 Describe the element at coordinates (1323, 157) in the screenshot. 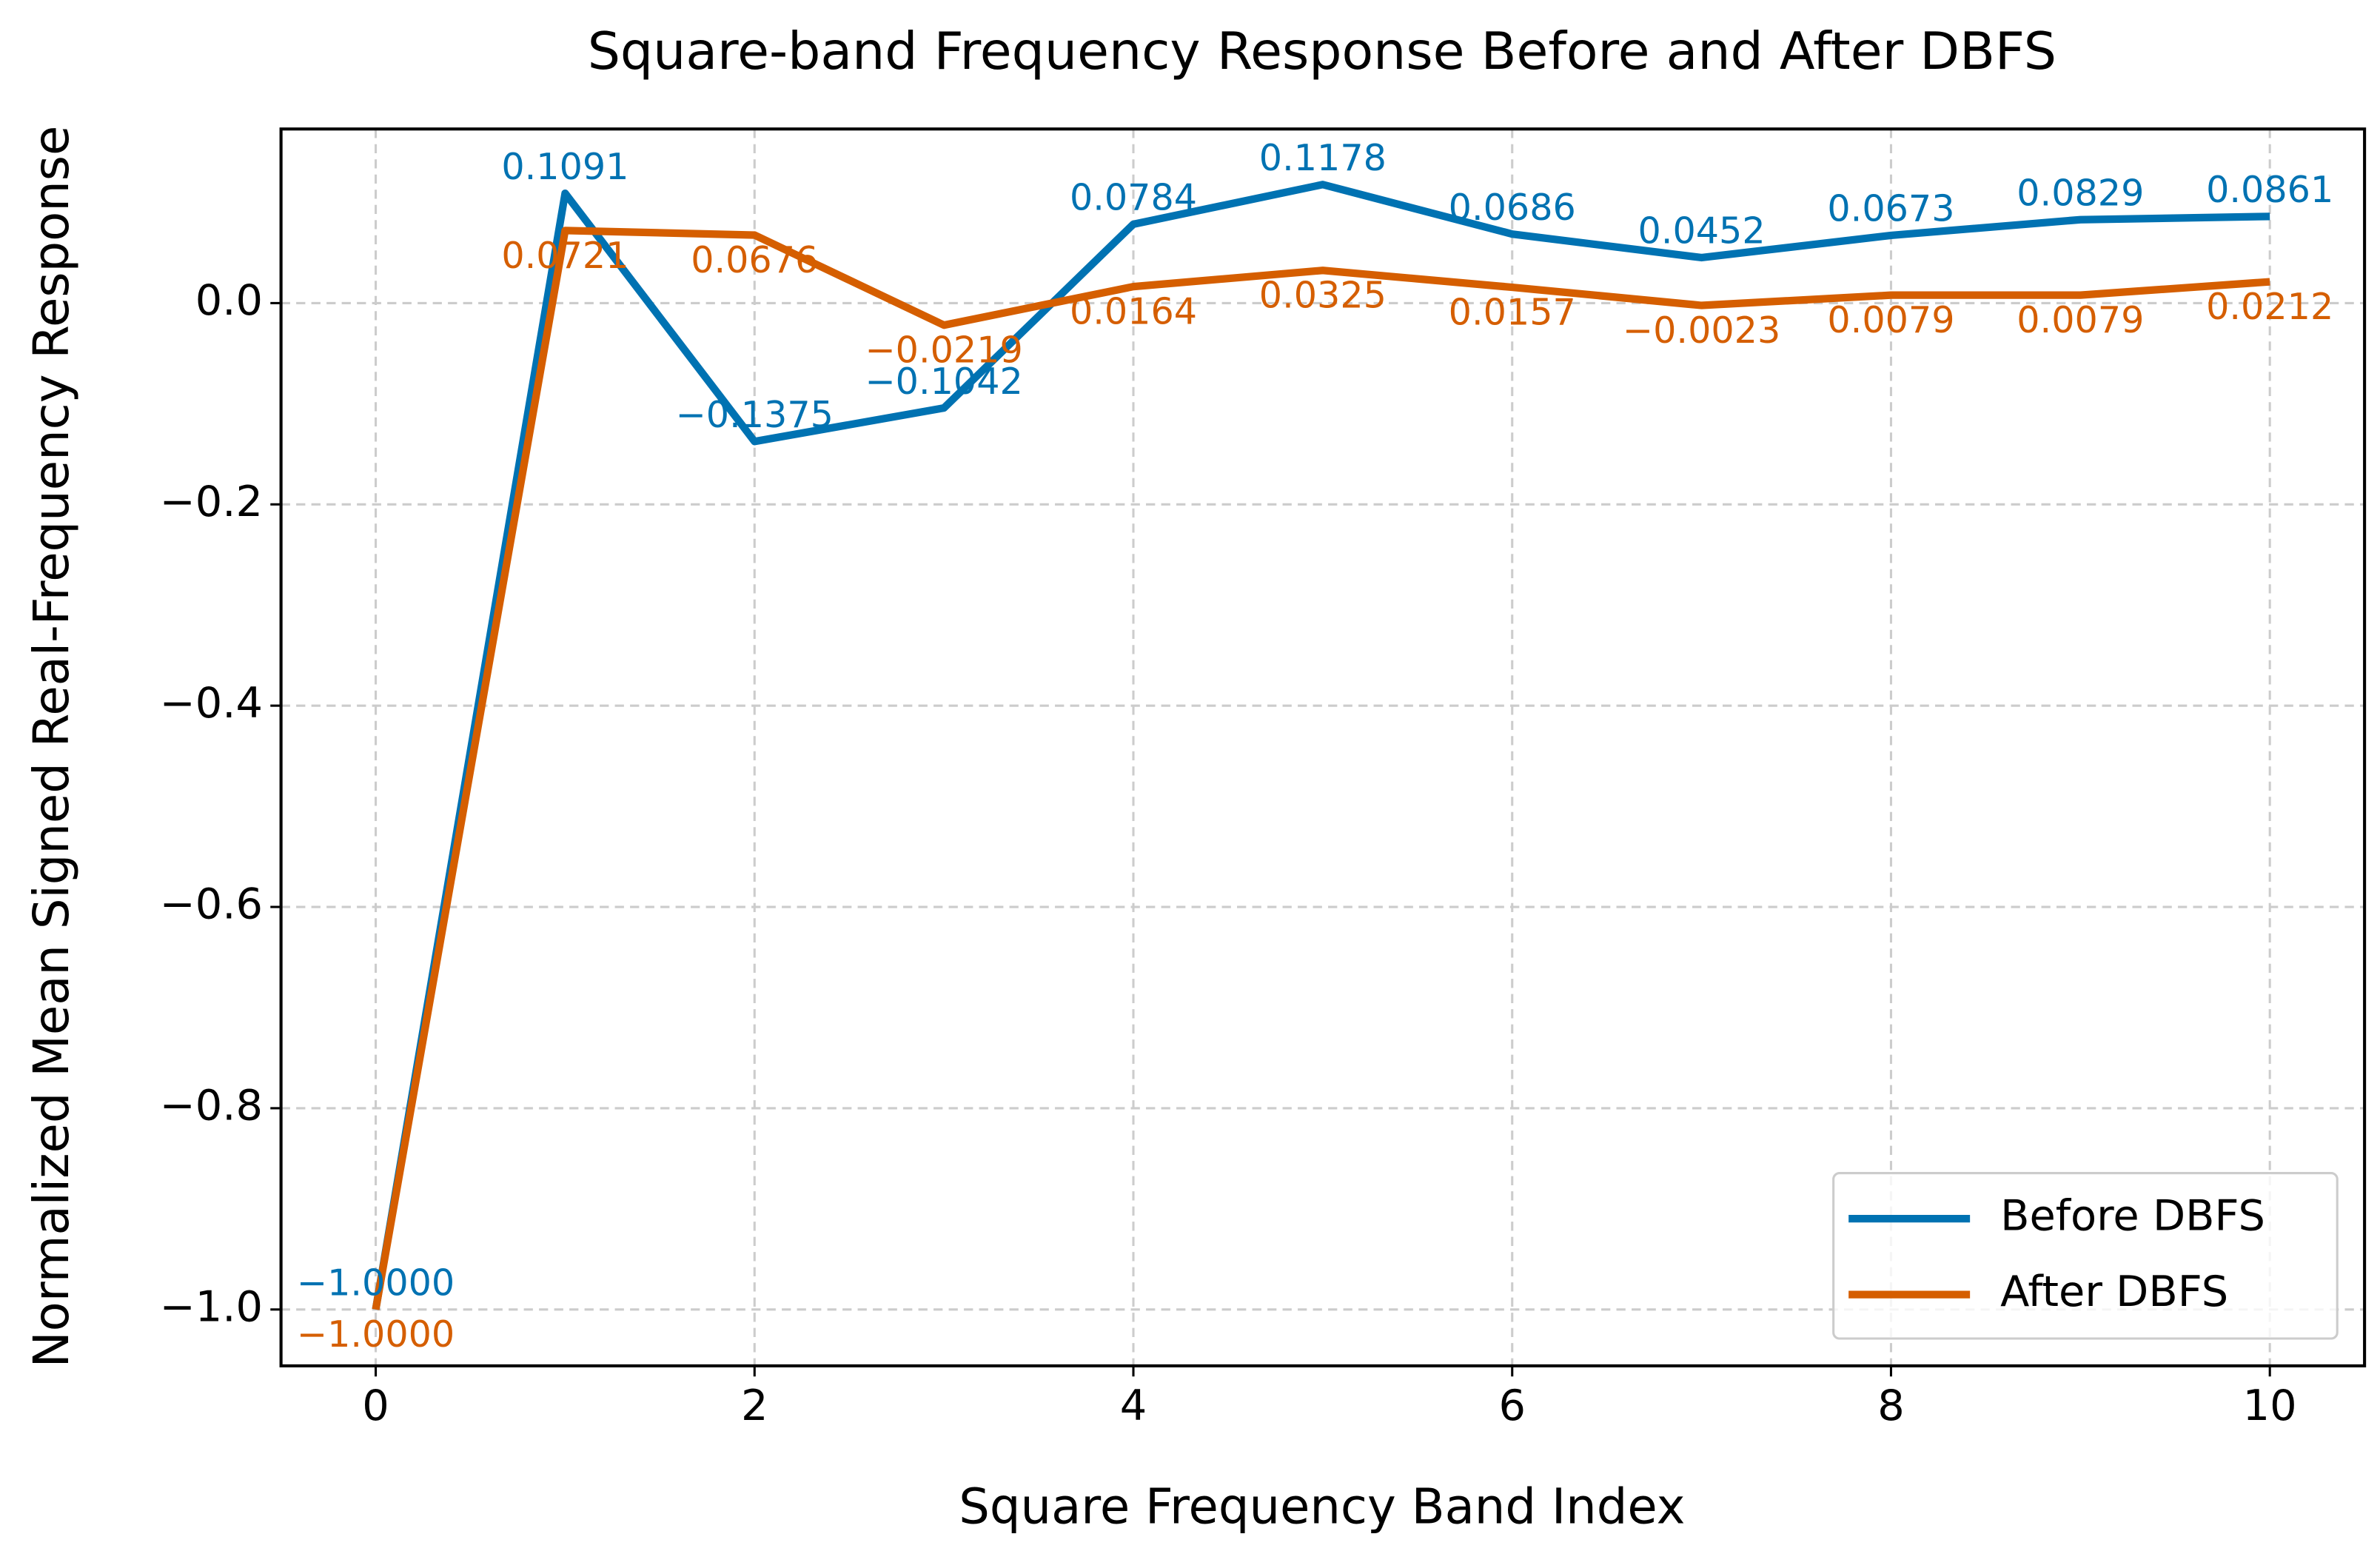

I see `data-label: 0.1178` at that location.